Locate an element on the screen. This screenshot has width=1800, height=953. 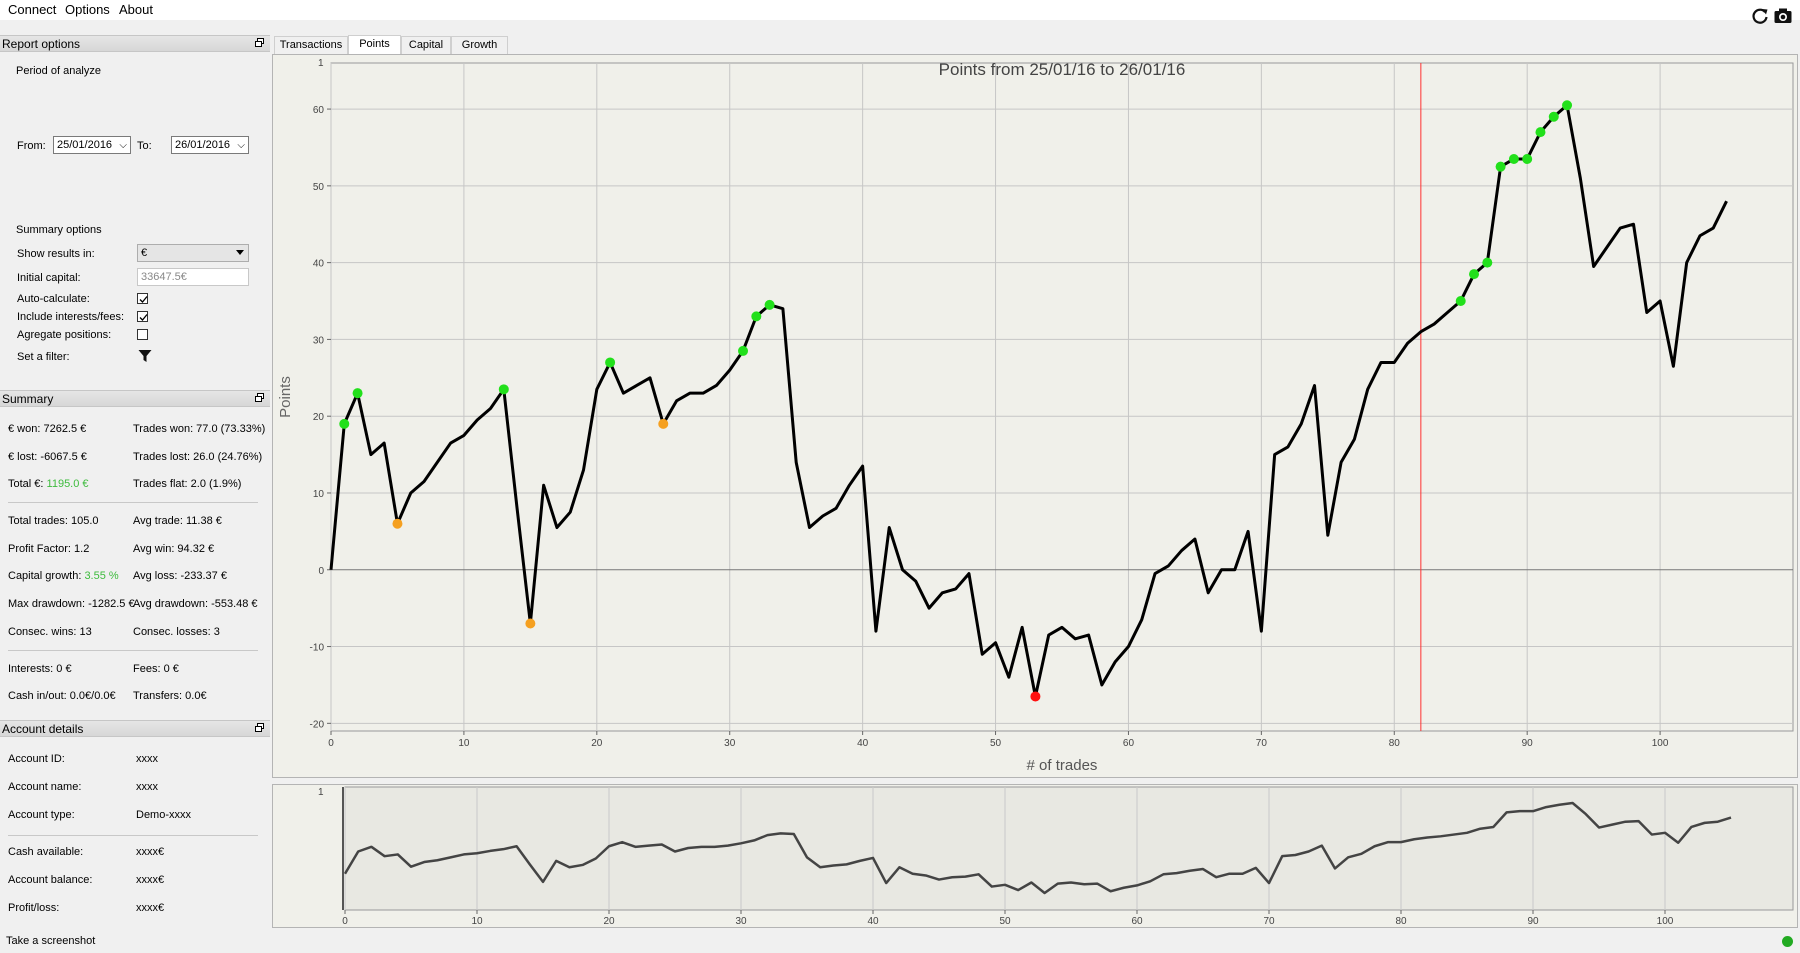
show-results-value: € is located at coordinates (144, 253).